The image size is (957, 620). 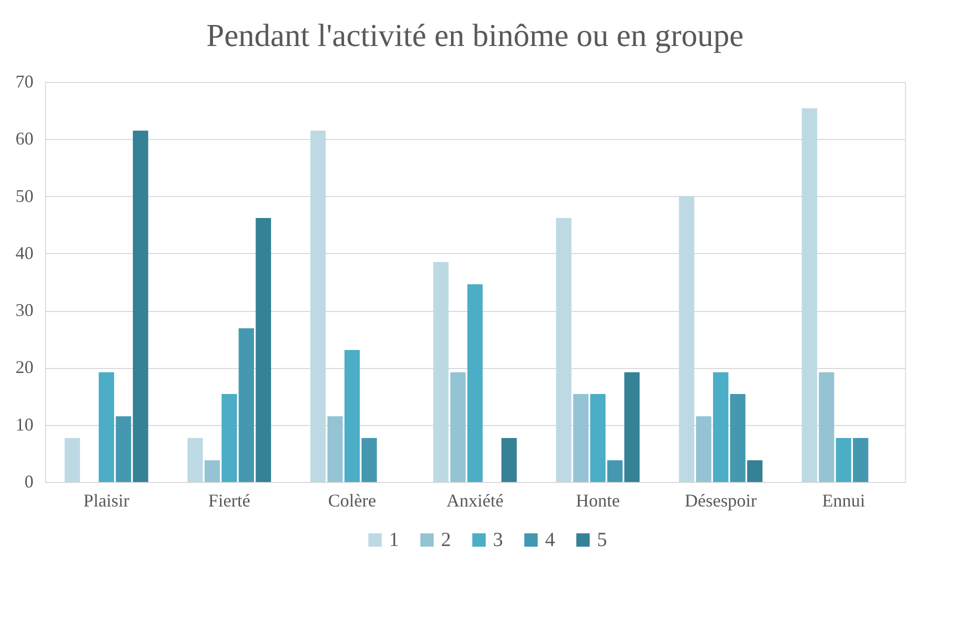 What do you see at coordinates (29, 482) in the screenshot?
I see `y-tick-label: 0` at bounding box center [29, 482].